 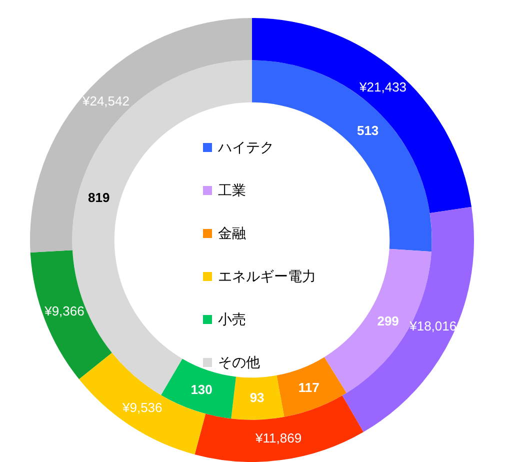 What do you see at coordinates (232, 191) in the screenshot?
I see `legend-label: 工業` at bounding box center [232, 191].